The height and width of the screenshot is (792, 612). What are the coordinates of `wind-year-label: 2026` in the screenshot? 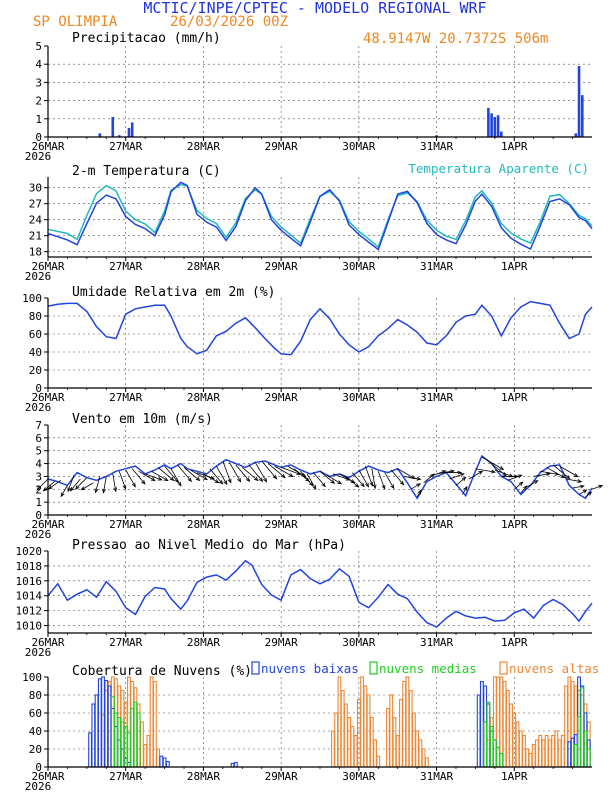 It's located at (38, 534).